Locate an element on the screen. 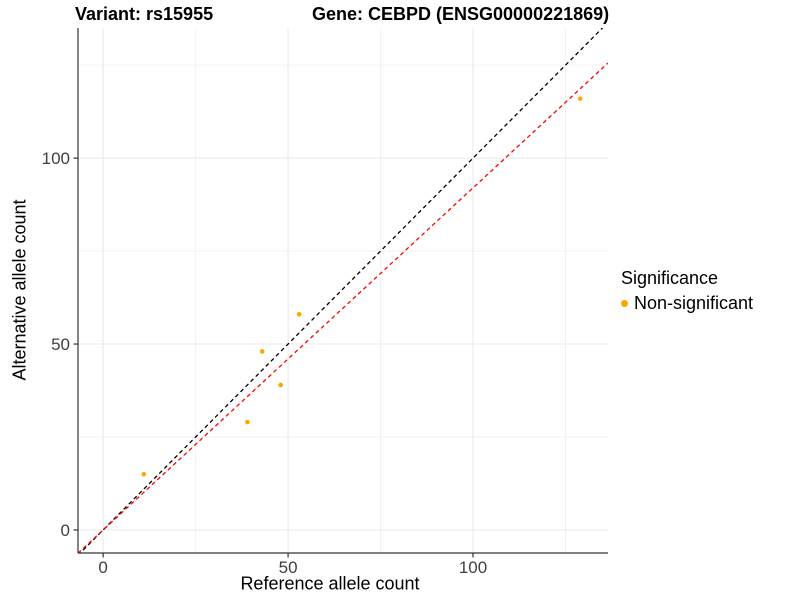  y-tick-label: 0 is located at coordinates (65, 530).